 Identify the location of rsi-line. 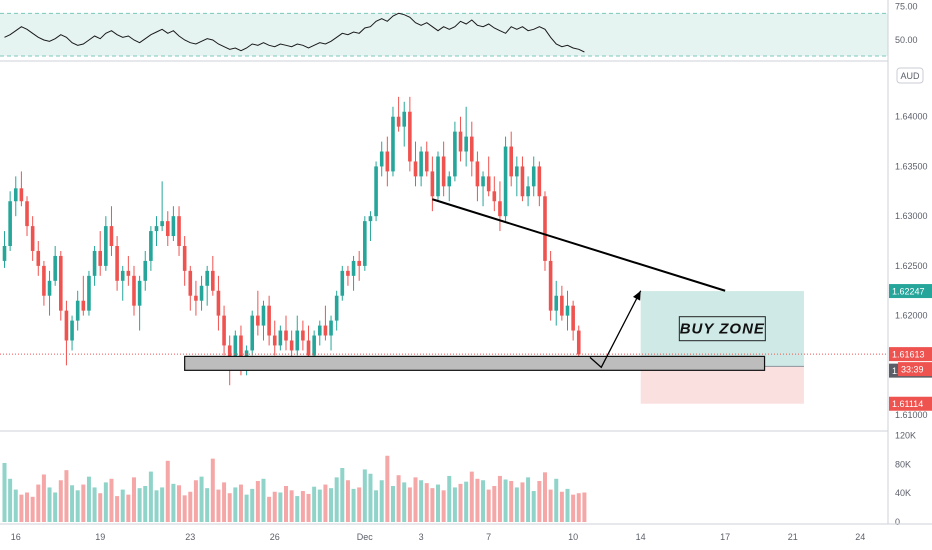
(294, 32).